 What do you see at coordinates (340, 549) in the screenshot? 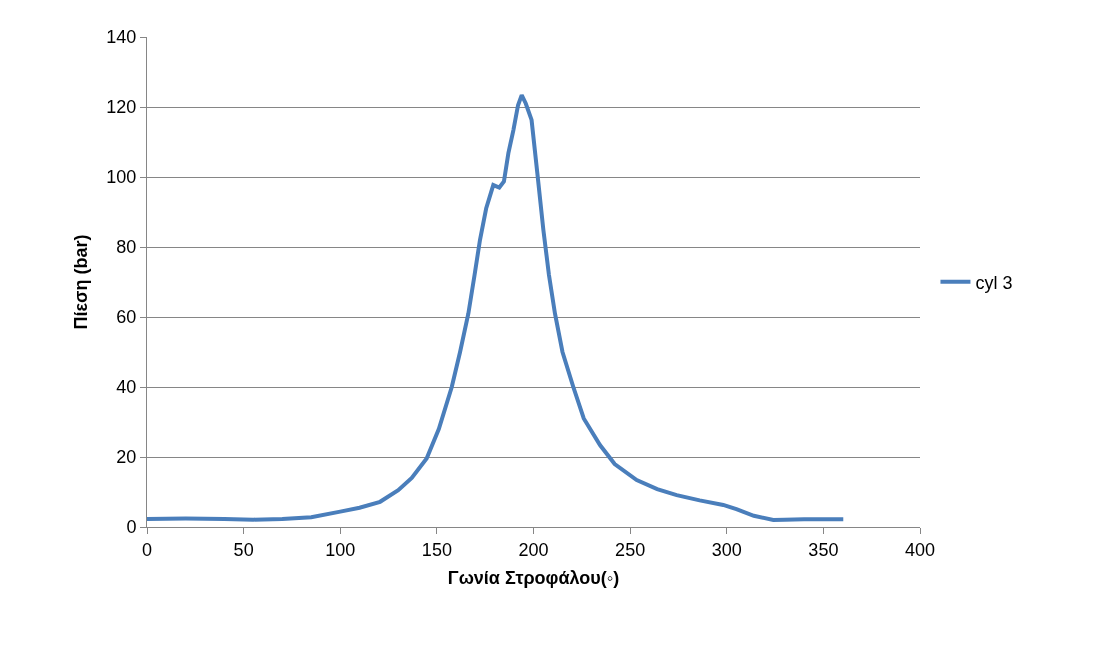
I see `x-tick-label: 100` at bounding box center [340, 549].